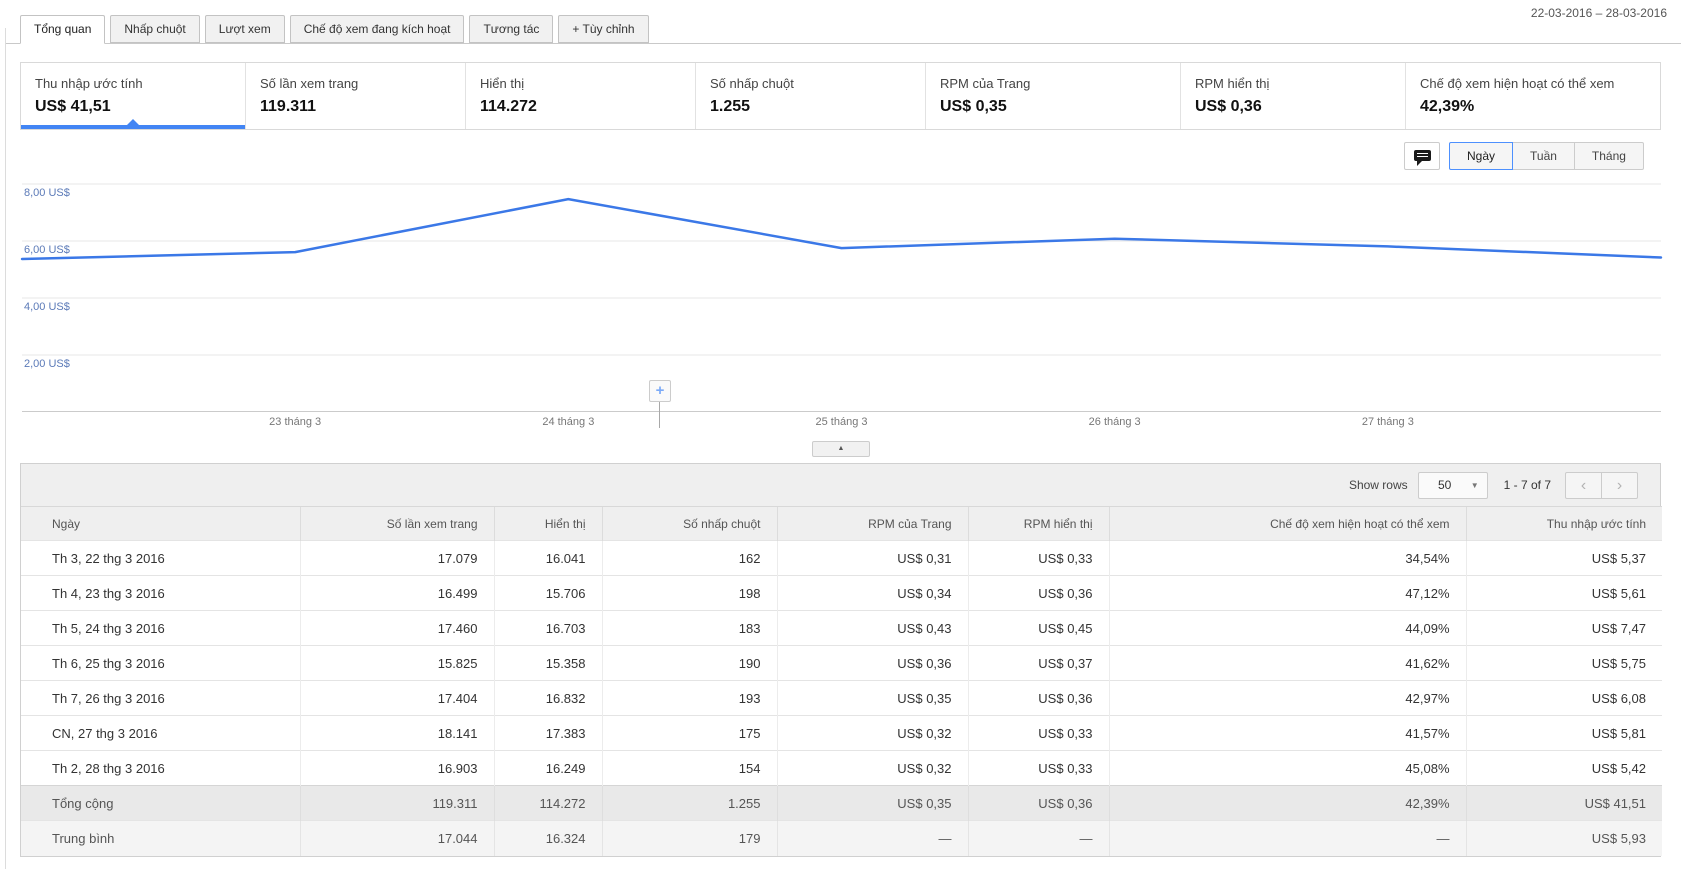 The height and width of the screenshot is (869, 1681). What do you see at coordinates (547, 523) in the screenshot?
I see `column-header-3: Hiển thị` at bounding box center [547, 523].